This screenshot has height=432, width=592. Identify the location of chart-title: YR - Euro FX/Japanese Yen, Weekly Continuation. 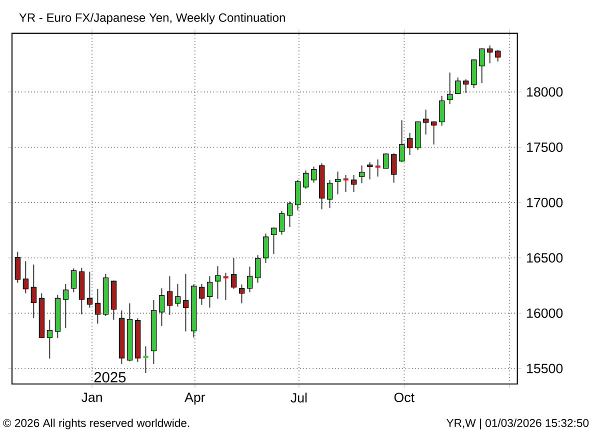
(152, 18).